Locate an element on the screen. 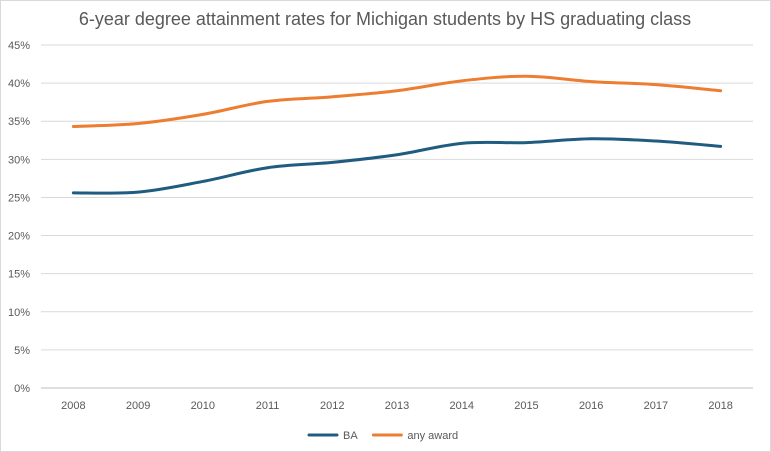  y-tick-label: 30% is located at coordinates (19, 160).